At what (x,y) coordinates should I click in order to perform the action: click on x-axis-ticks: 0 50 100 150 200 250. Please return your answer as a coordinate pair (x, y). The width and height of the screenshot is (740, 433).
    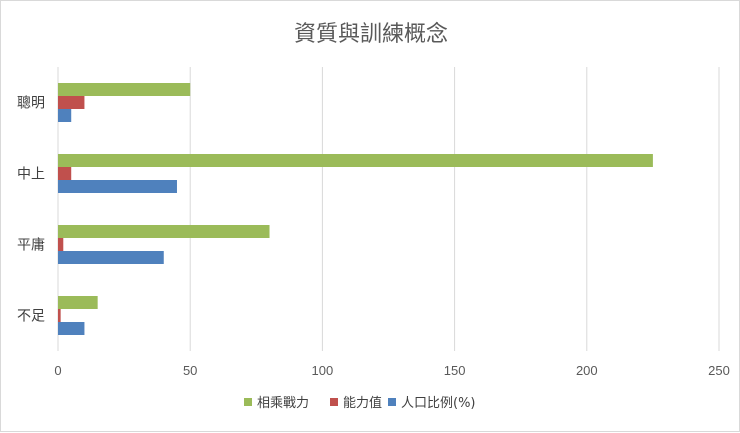
    Looking at the image, I should click on (391, 370).